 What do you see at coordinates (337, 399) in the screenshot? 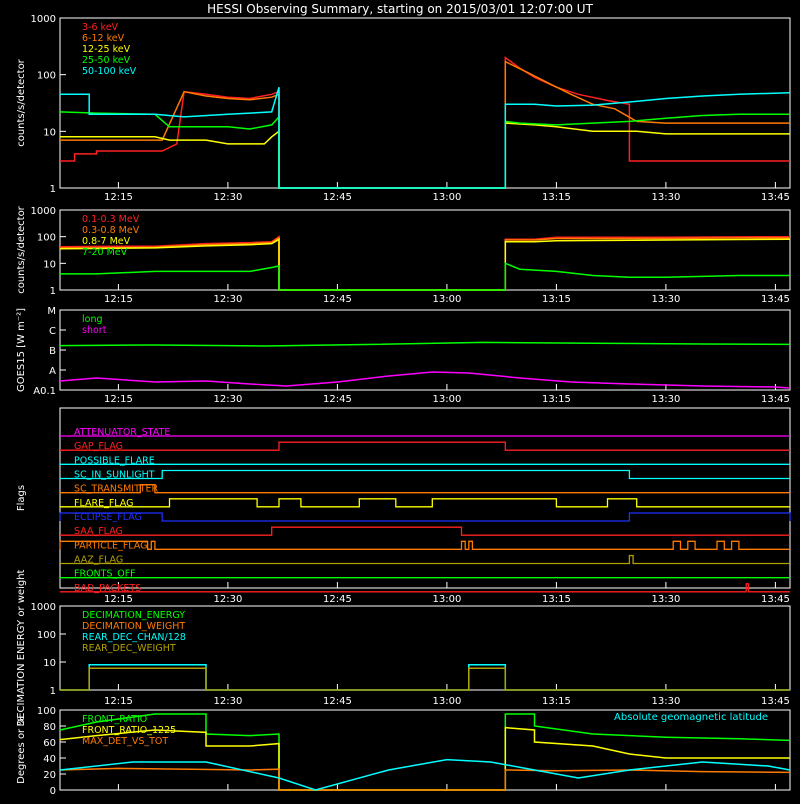
I see `goes-xtick-label: 12:45` at bounding box center [337, 399].